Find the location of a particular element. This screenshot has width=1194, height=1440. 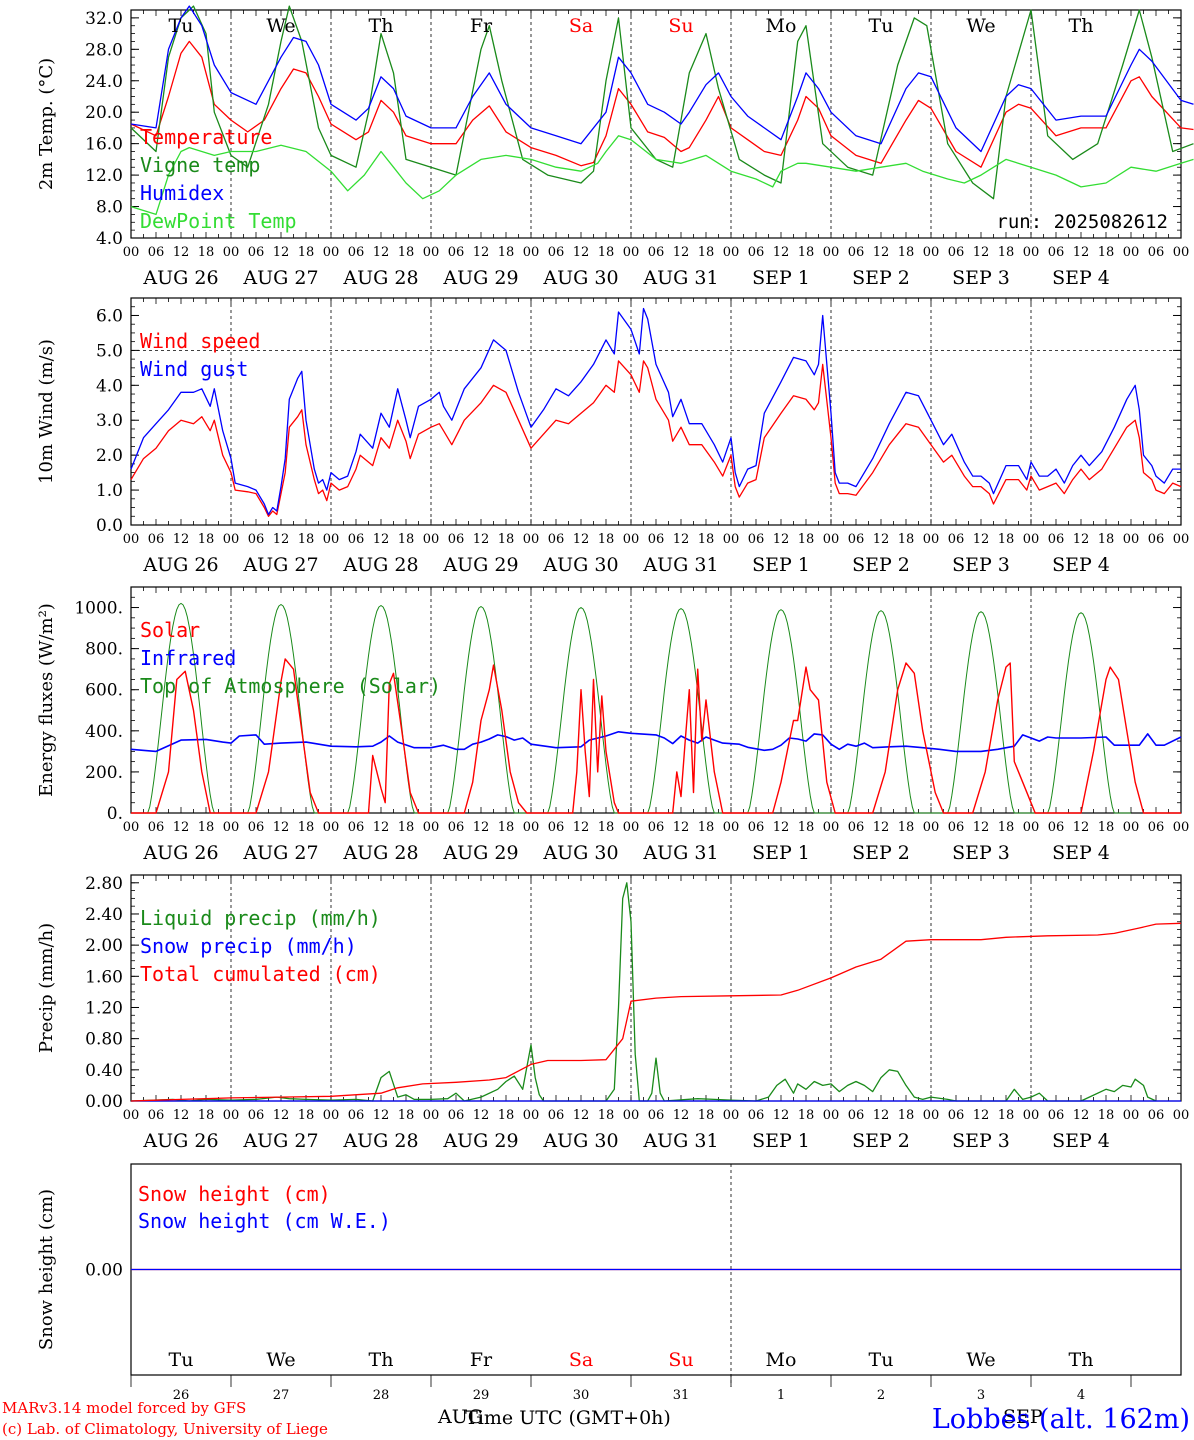

y-tick-label: 2.80 is located at coordinates (104, 884).